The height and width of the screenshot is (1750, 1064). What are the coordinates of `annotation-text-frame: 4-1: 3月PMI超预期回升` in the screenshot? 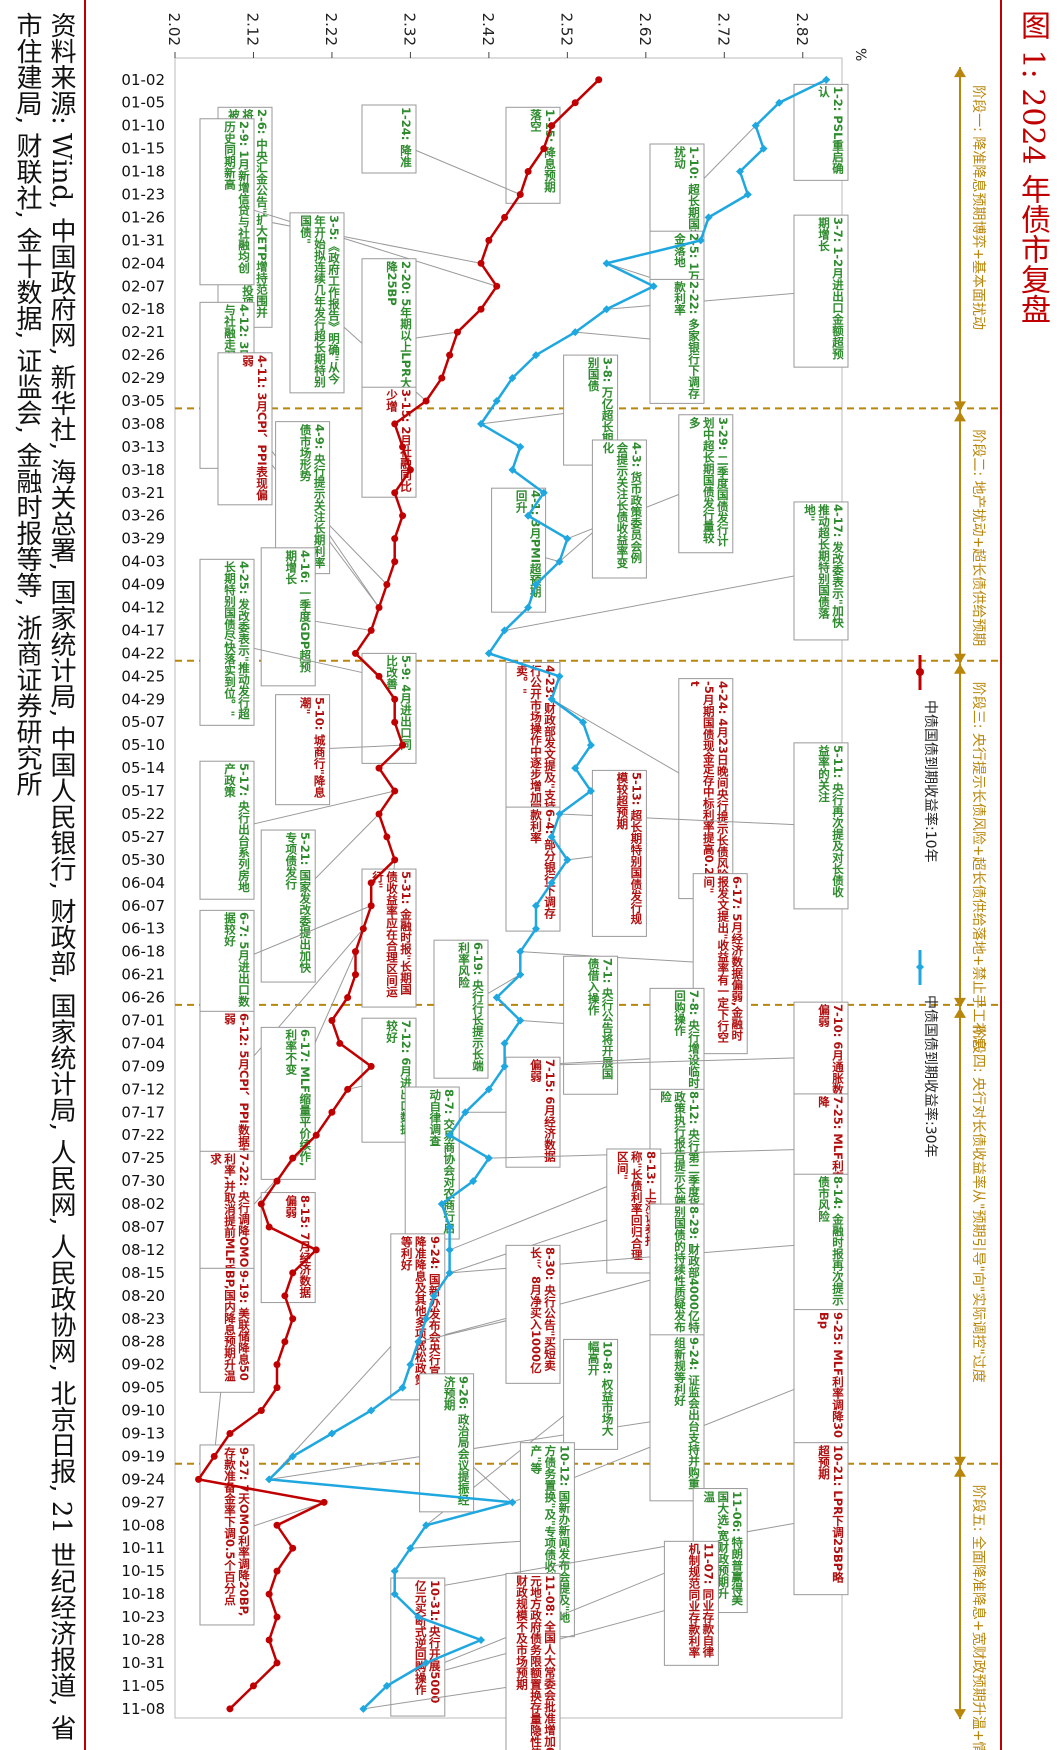 It's located at (529, 544).